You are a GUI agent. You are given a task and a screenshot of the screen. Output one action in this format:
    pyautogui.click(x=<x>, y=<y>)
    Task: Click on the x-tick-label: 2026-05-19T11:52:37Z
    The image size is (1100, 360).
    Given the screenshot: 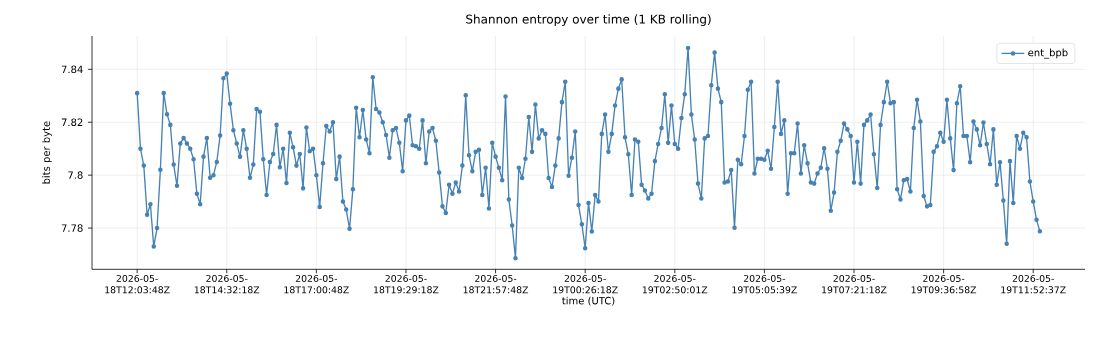 What is the action you would take?
    pyautogui.click(x=1033, y=284)
    